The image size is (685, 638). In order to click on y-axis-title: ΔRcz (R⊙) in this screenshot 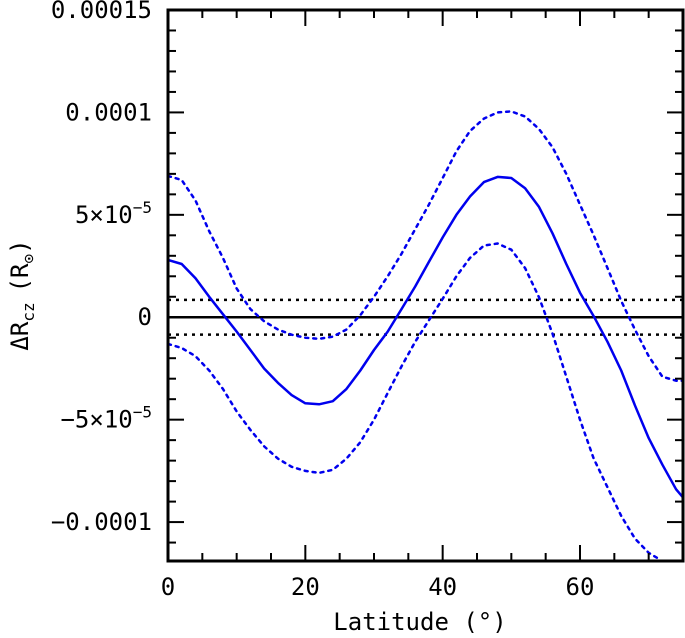, I will do `click(22, 294)`.